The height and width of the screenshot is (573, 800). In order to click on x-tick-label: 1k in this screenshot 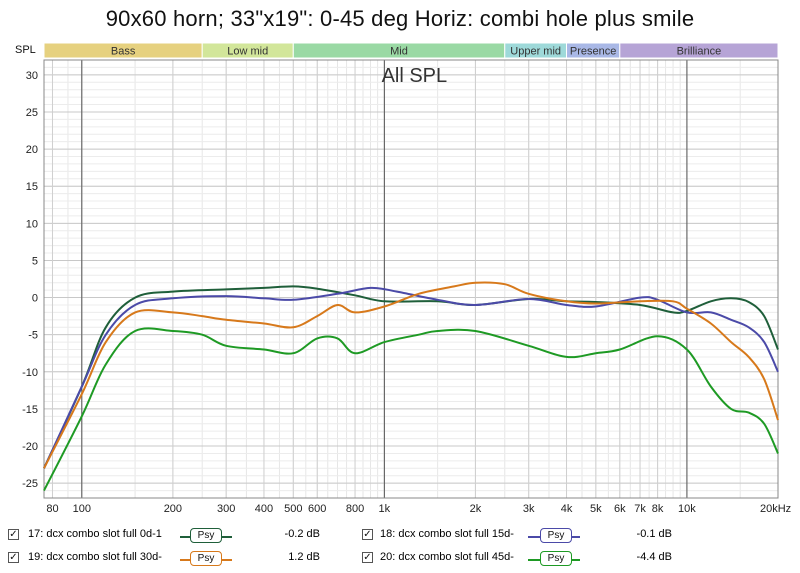, I will do `click(385, 509)`.